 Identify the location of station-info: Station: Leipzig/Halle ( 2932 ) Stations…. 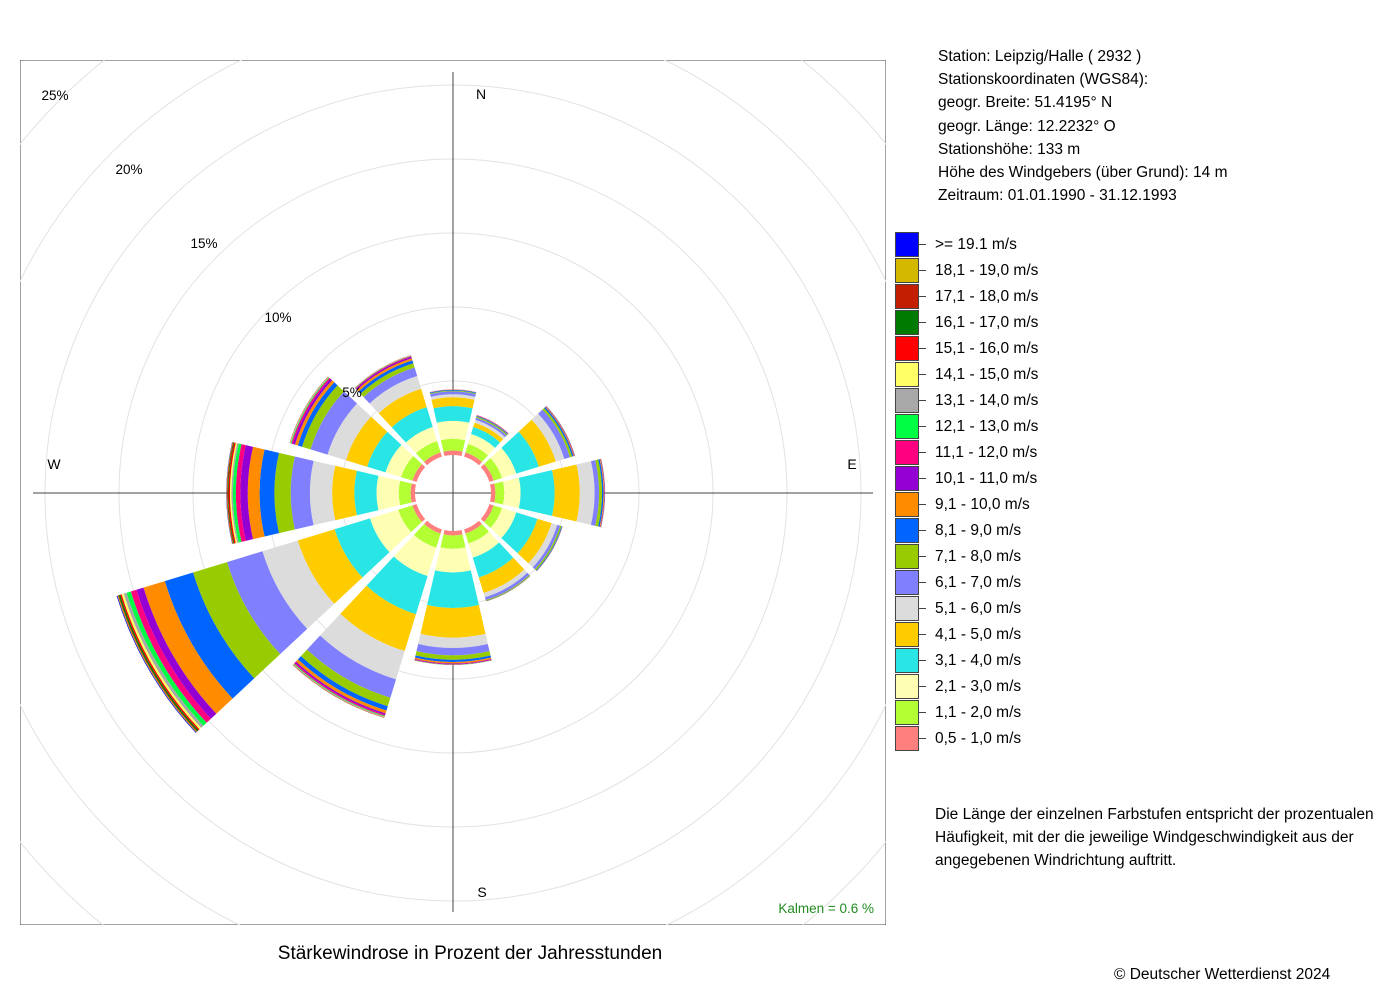
(1082, 126).